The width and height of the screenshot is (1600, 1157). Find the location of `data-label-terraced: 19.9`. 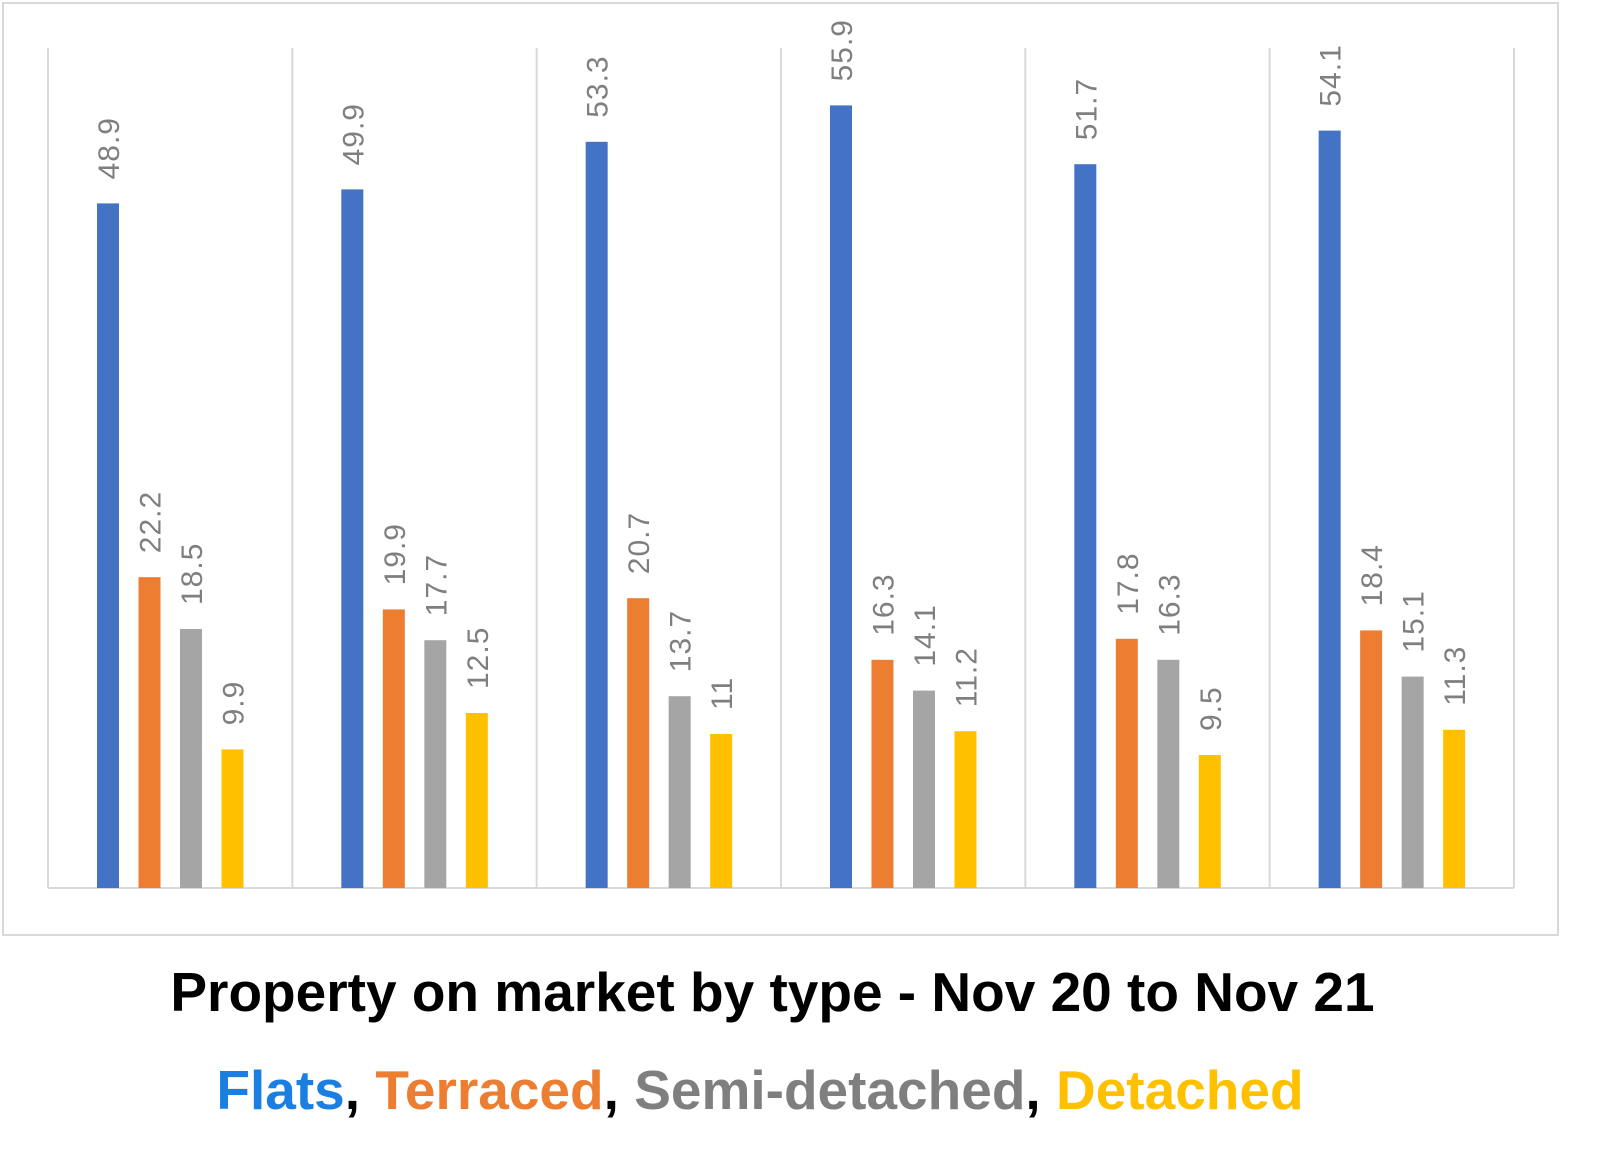

data-label-terraced: 19.9 is located at coordinates (395, 554).